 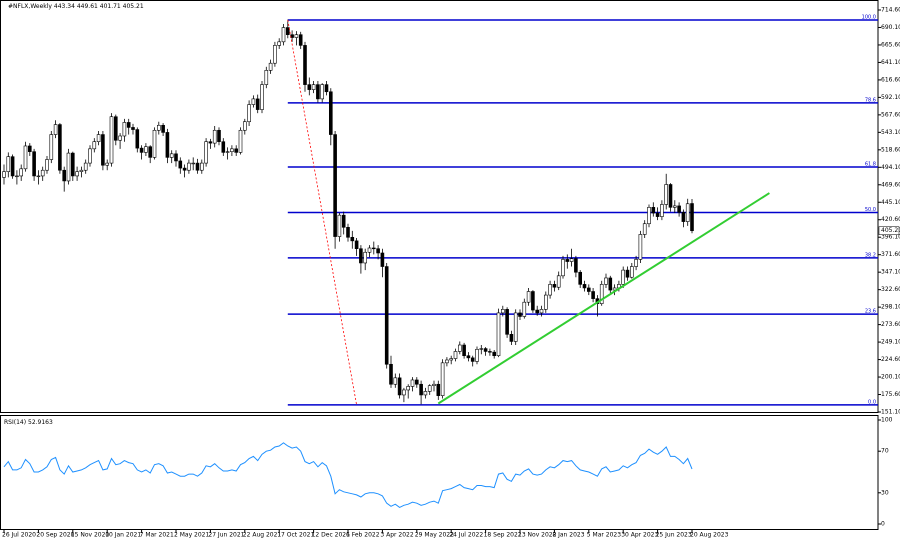 What do you see at coordinates (890, 307) in the screenshot?
I see `y-tick-label: 298.10` at bounding box center [890, 307].